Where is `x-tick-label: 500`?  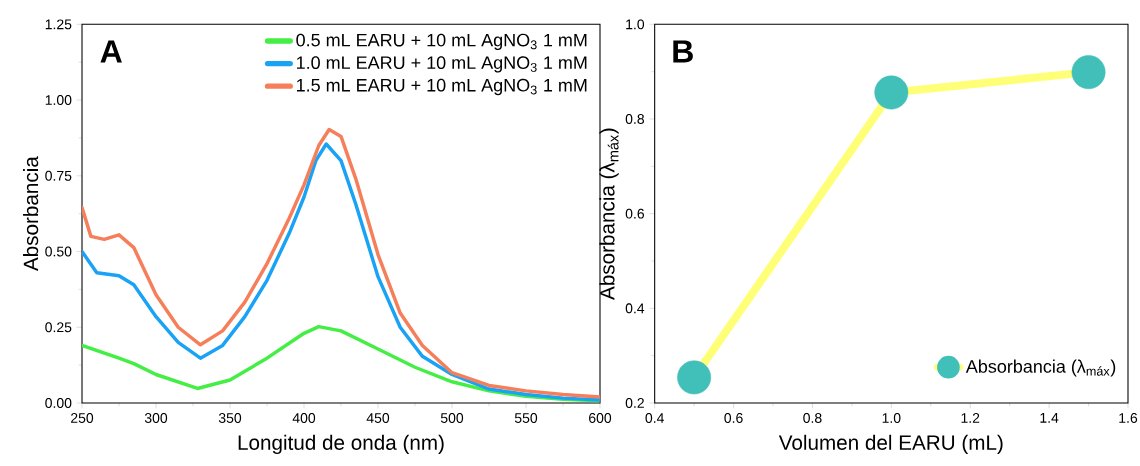
x-tick-label: 500 is located at coordinates (452, 418).